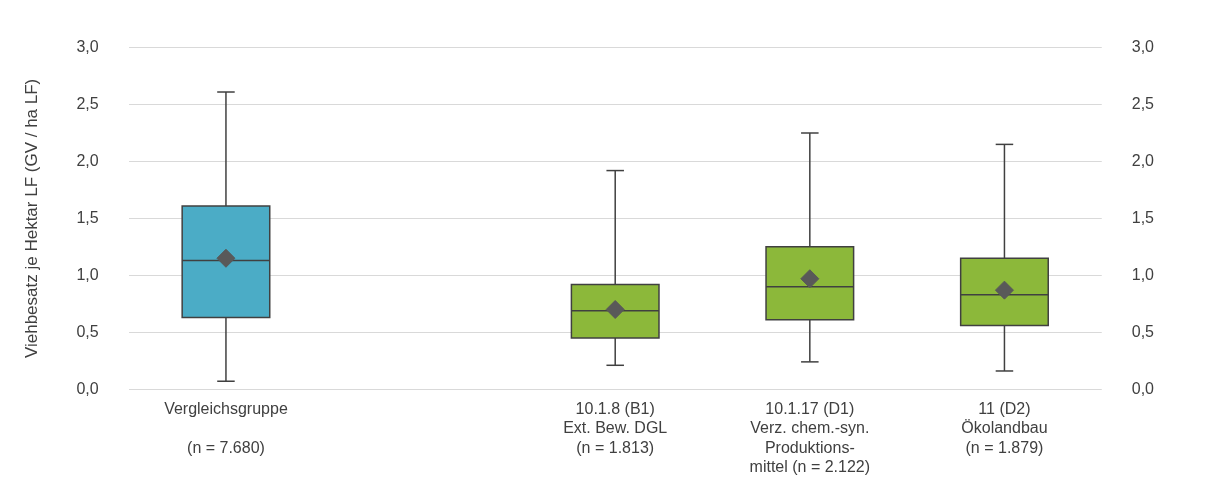  What do you see at coordinates (1143, 103) in the screenshot?
I see `y2-tick-label: 2,5` at bounding box center [1143, 103].